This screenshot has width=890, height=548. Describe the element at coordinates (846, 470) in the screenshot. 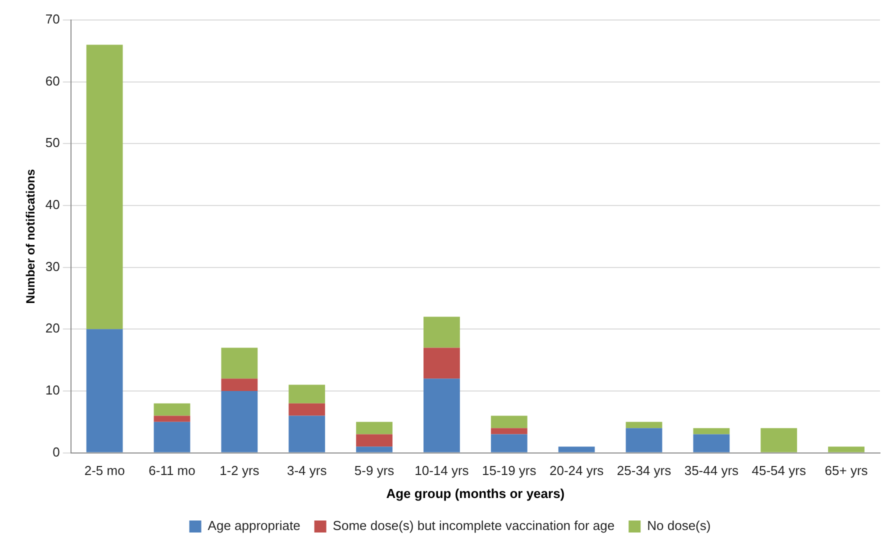

I see `x-tick-label: 65+ yrs` at that location.